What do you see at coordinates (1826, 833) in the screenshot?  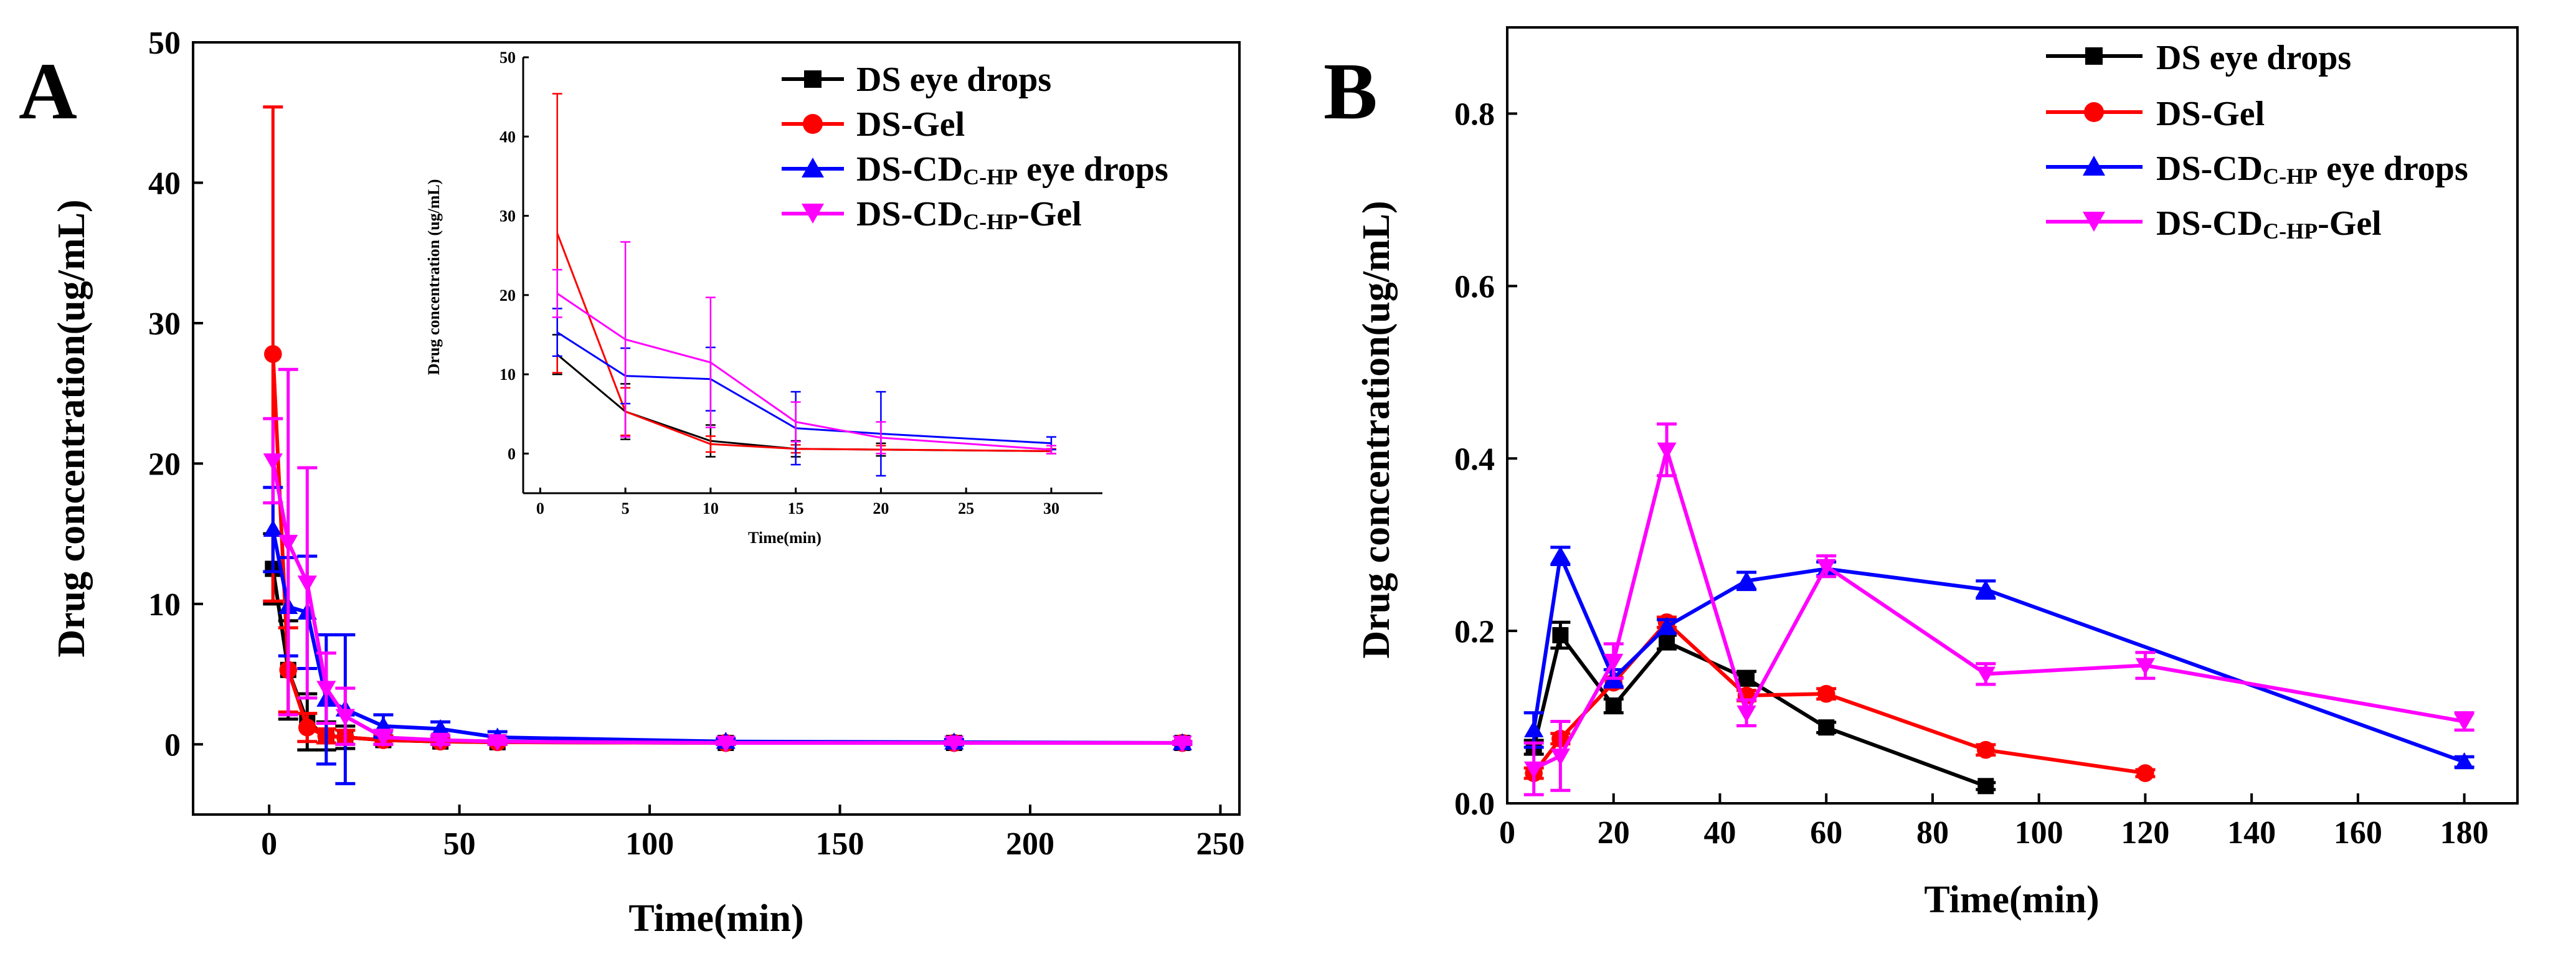 I see `x-tick-label: 60` at bounding box center [1826, 833].